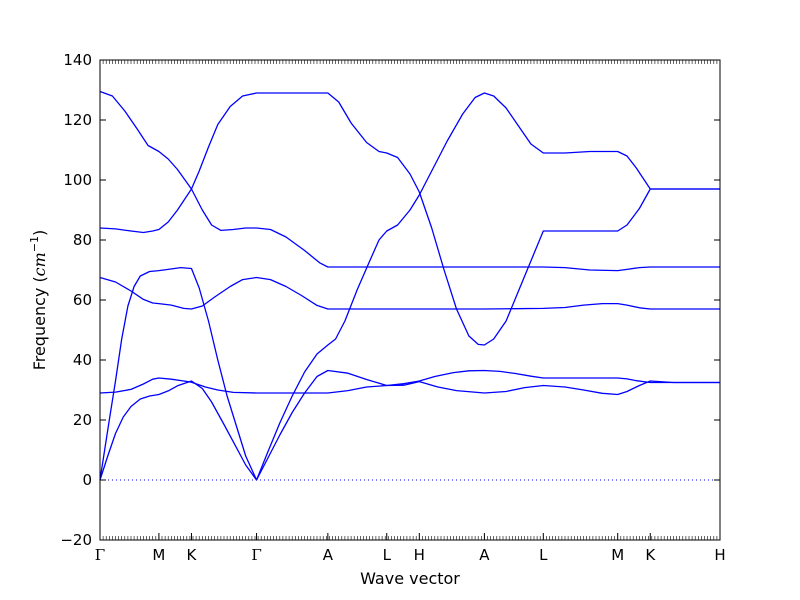  What do you see at coordinates (77, 120) in the screenshot?
I see `y-tick-label: 120` at bounding box center [77, 120].